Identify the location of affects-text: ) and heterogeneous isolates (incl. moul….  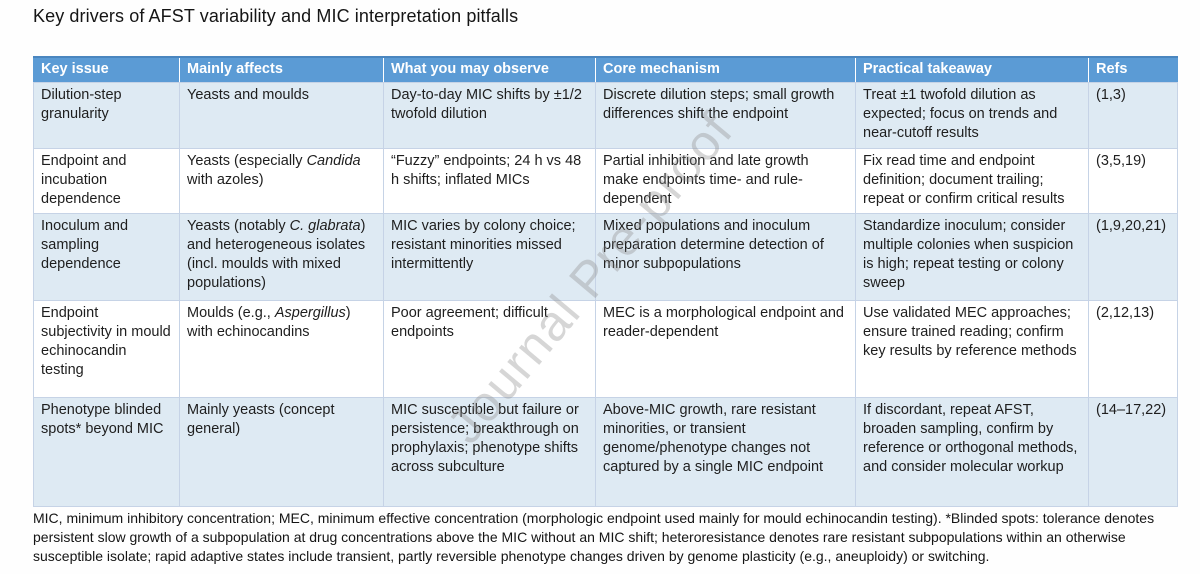
(276, 254).